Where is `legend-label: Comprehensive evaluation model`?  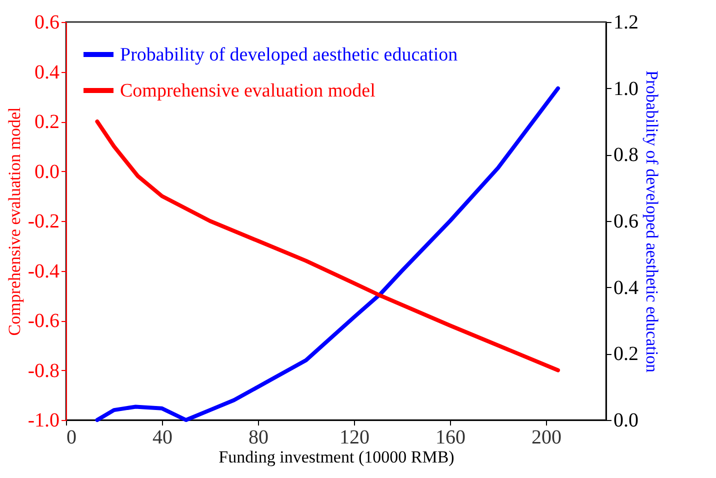 legend-label: Comprehensive evaluation model is located at coordinates (248, 91).